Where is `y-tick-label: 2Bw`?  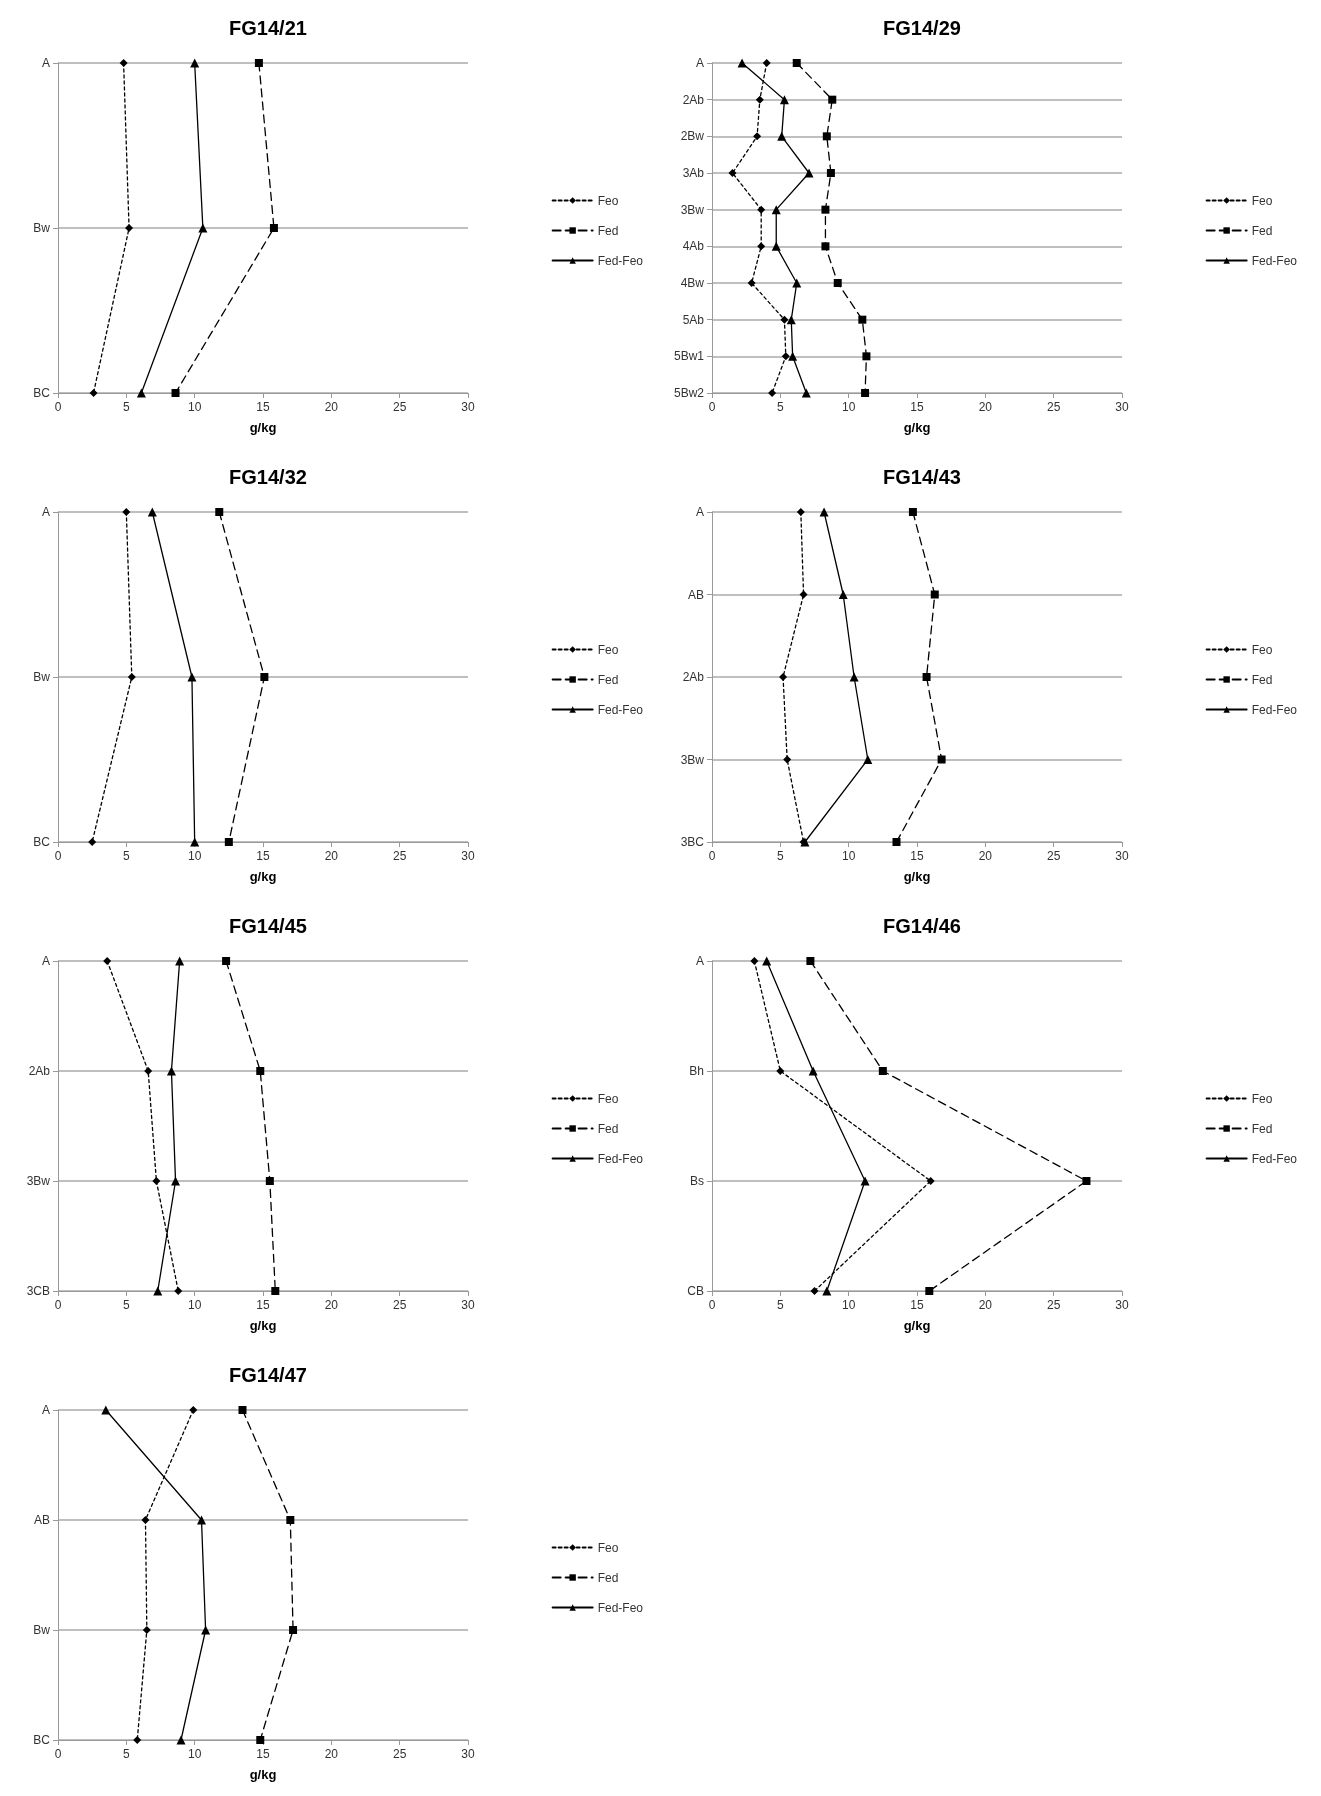 y-tick-label: 2Bw is located at coordinates (692, 136).